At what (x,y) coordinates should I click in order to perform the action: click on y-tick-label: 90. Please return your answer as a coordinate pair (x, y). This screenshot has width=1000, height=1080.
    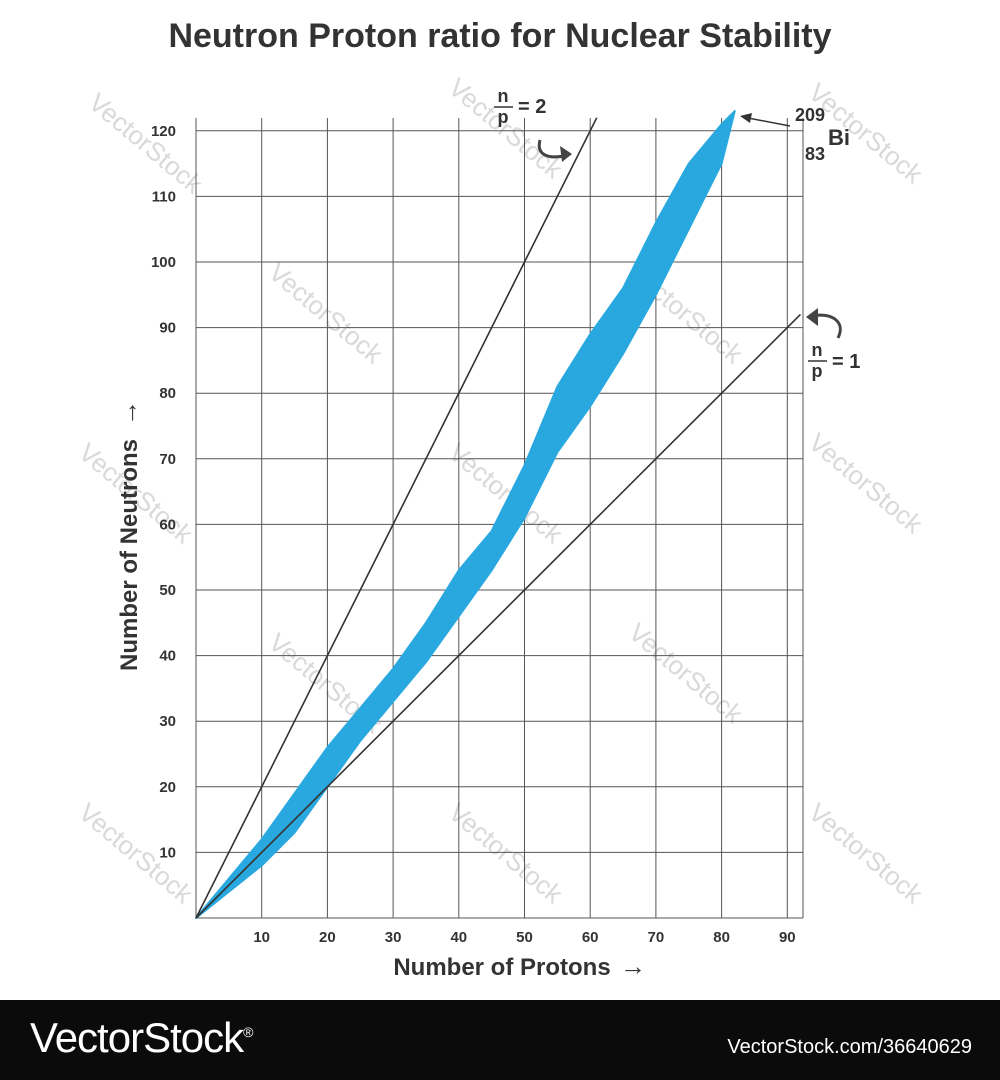
    Looking at the image, I should click on (167, 328).